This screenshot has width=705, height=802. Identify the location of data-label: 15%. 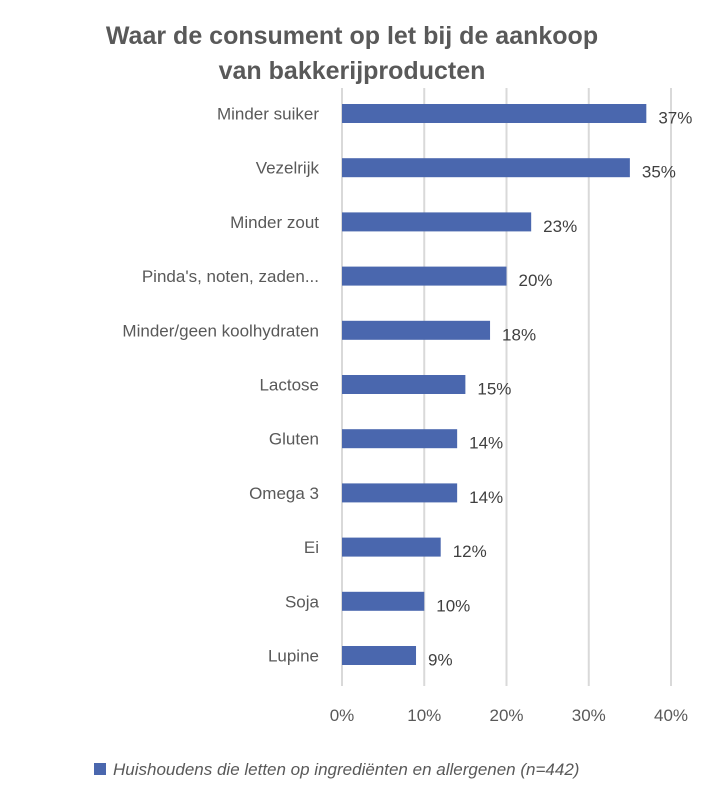
(494, 389).